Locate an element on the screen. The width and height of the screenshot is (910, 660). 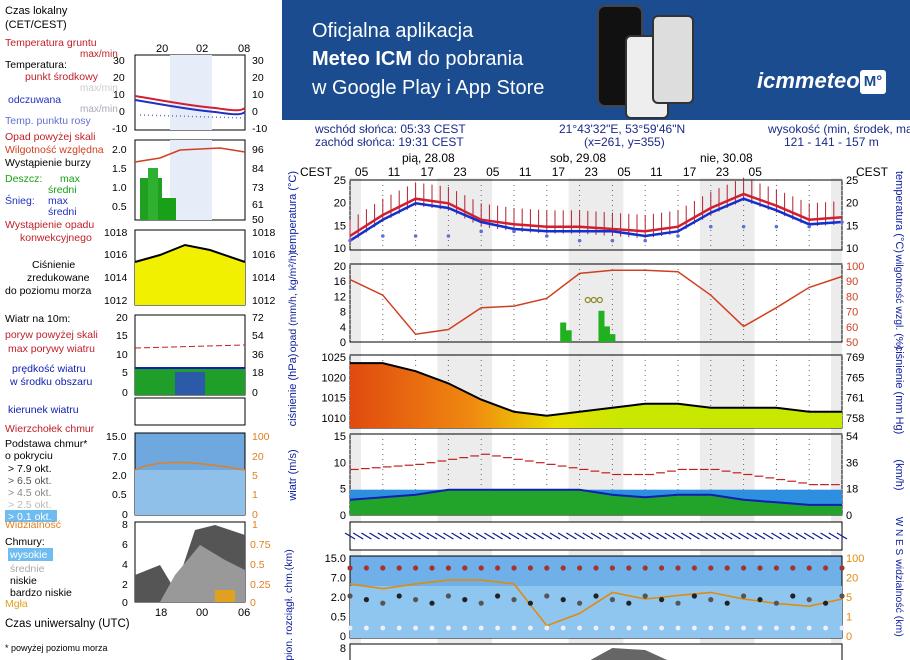
tick-label: 1010 is located at coordinates (334, 419).